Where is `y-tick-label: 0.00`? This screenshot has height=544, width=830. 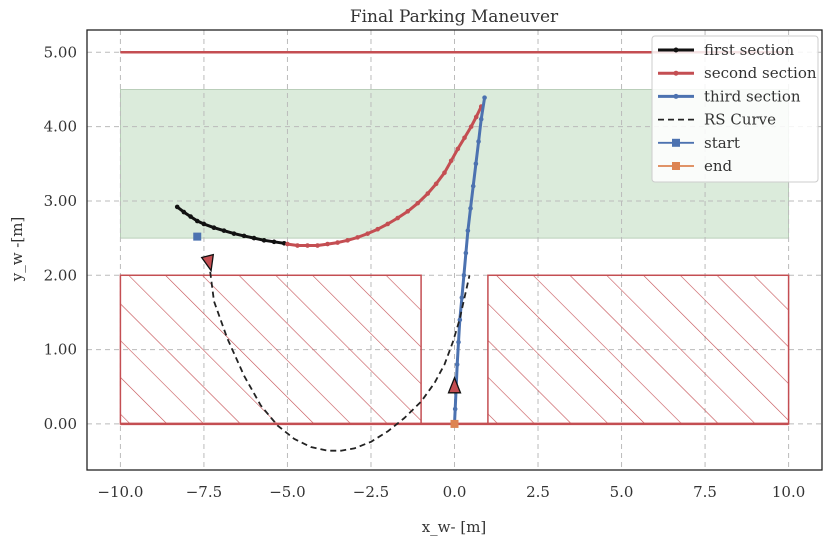
y-tick-label: 0.00 is located at coordinates (60, 424).